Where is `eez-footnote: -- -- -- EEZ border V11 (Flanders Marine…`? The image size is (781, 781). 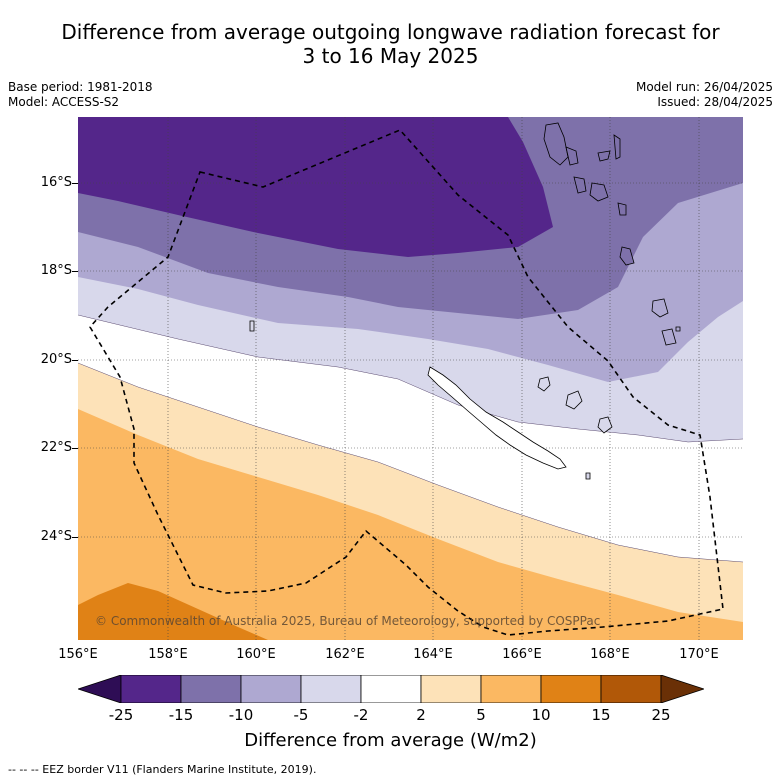 eez-footnote: -- -- -- EEZ border V11 (Flanders Marine… is located at coordinates (162, 769).